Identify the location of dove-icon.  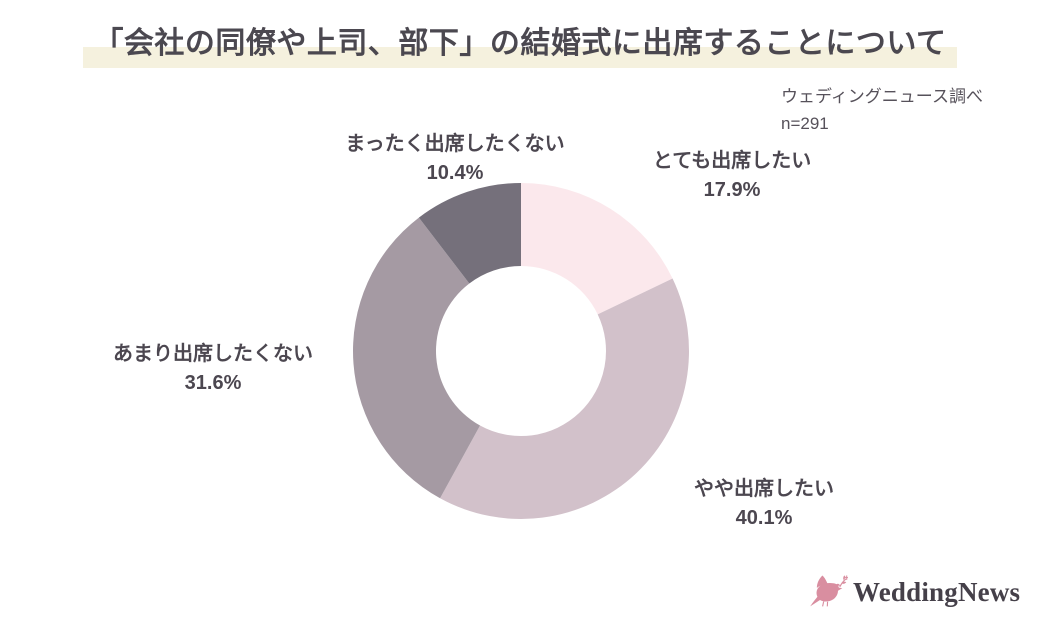
(829, 591).